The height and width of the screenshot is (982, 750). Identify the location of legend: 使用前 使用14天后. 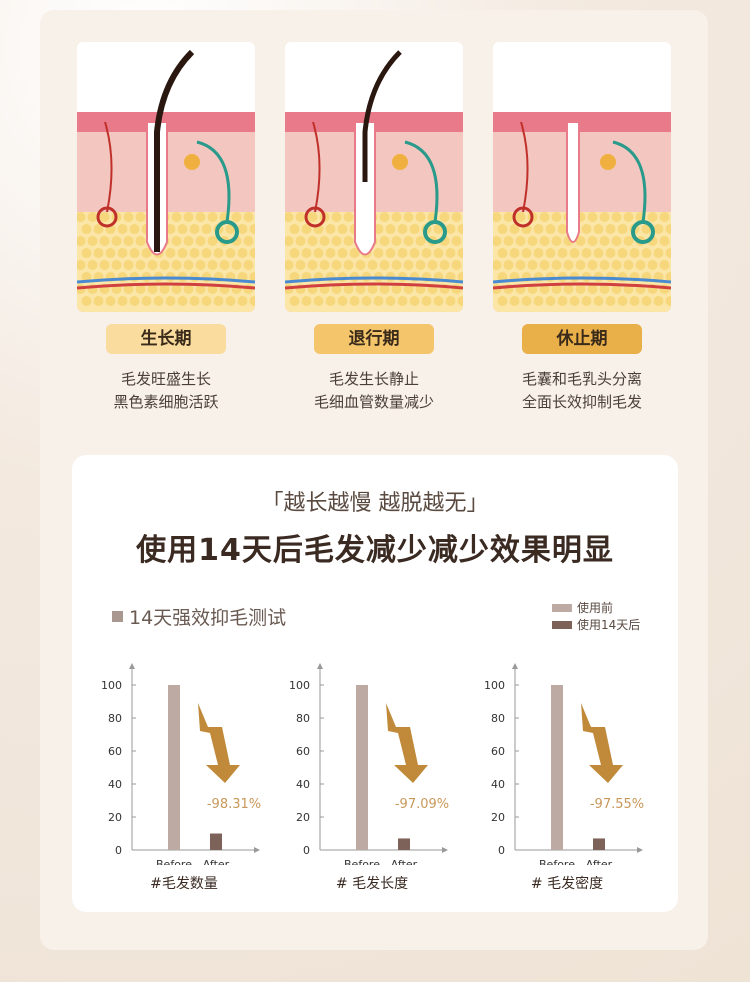
(596, 616).